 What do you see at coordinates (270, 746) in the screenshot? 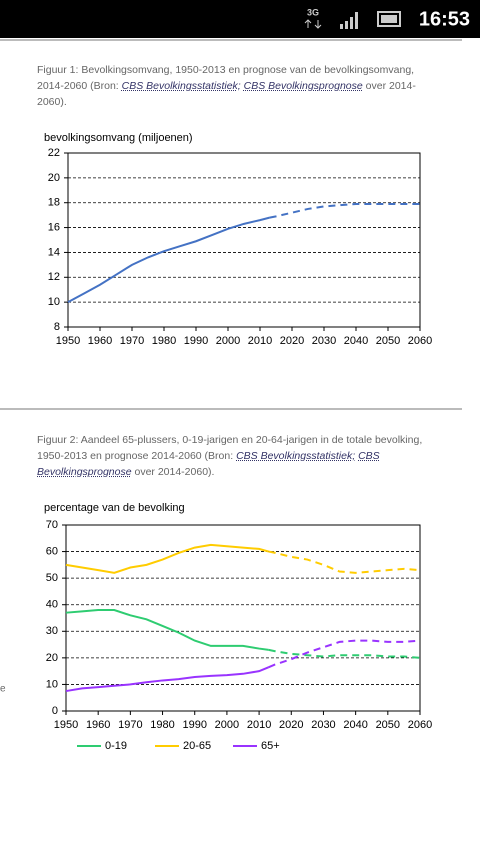
I see `legend-label: 65+` at bounding box center [270, 746].